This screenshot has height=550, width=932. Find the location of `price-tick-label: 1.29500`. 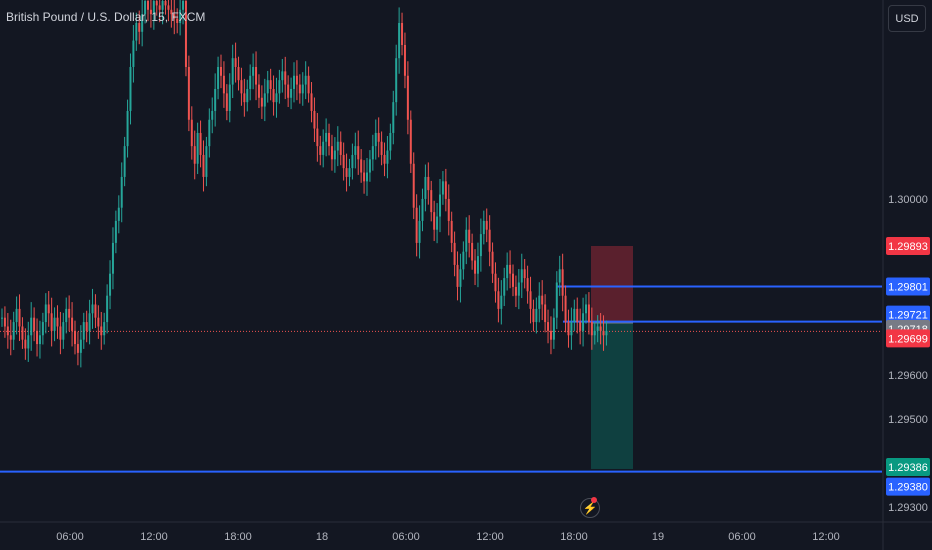

price-tick-label: 1.29500 is located at coordinates (908, 420).